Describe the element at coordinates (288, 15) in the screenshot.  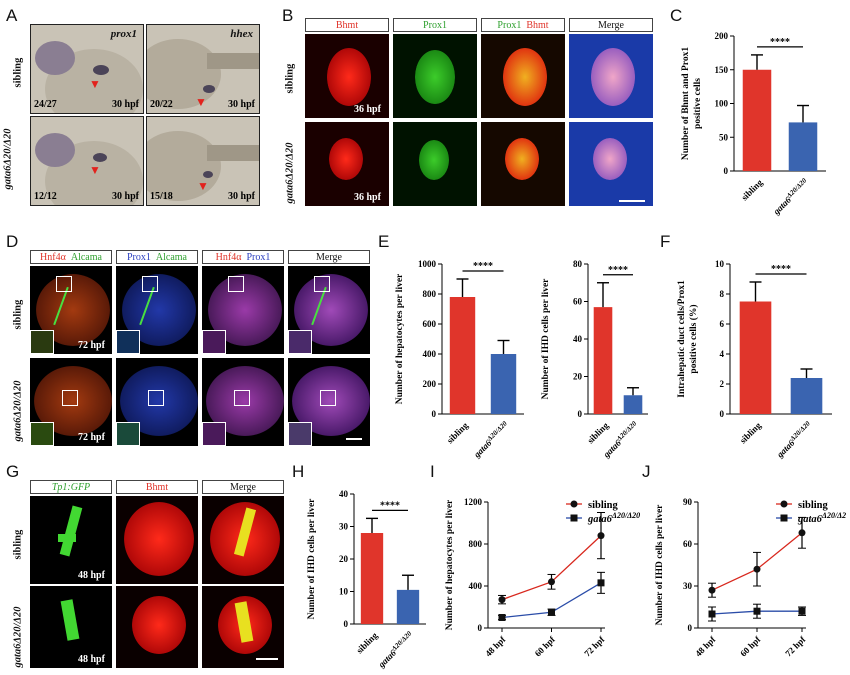
I see `panel-label-b: B` at that location.